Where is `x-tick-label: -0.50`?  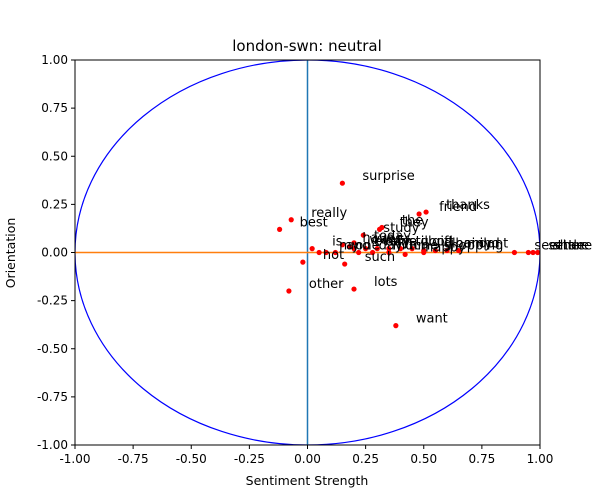 x-tick-label: -0.50 is located at coordinates (191, 459).